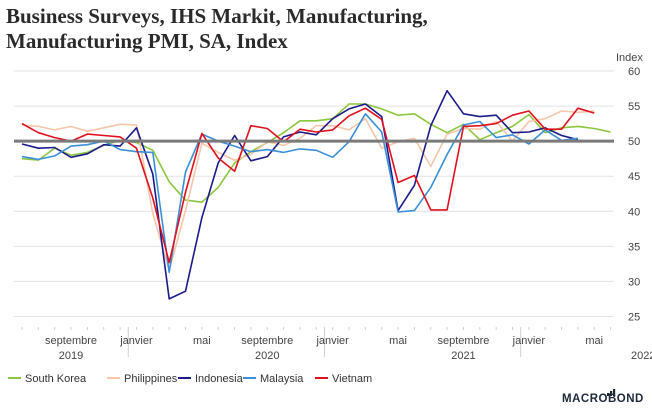  I want to click on legend-label: Malaysia, so click(282, 379).